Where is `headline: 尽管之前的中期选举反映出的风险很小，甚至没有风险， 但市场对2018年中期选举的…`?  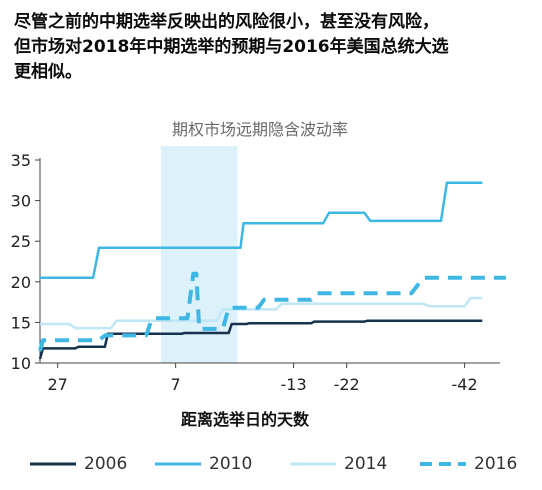 headline: 尽管之前的中期选举反映出的风险很小，甚至没有风险， 但市场对2018年中期选举的… is located at coordinates (274, 47).